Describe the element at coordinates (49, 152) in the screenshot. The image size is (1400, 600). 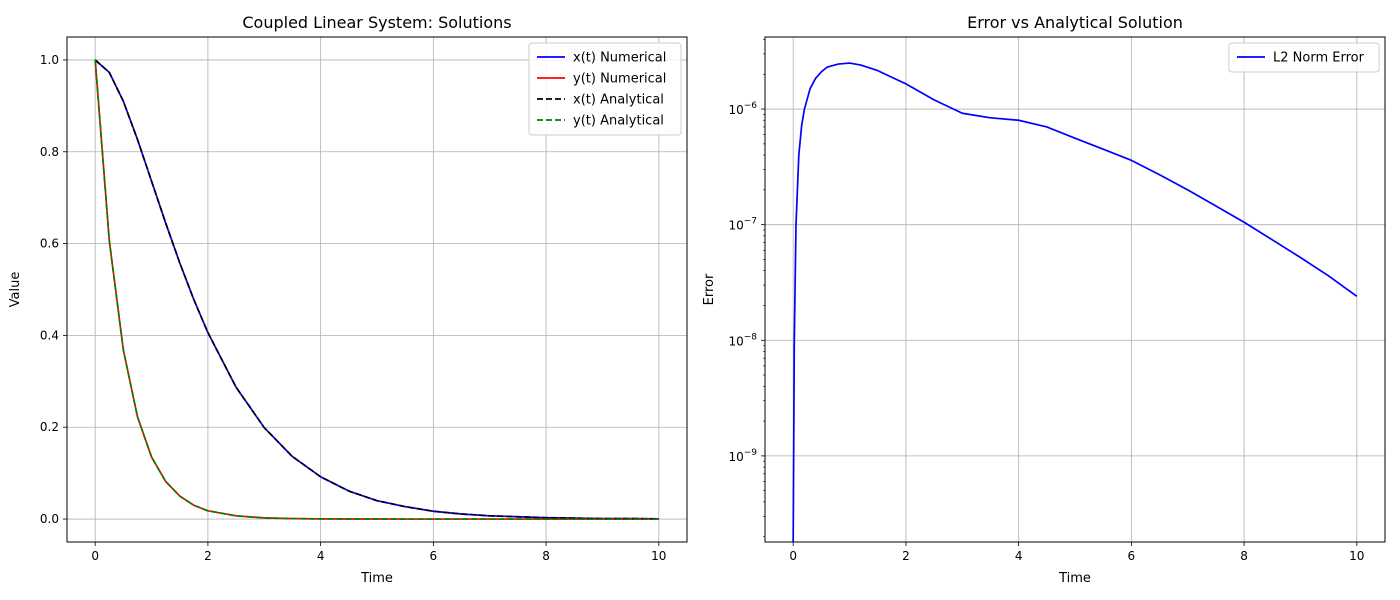
I see `y-tick-label: 0.8` at that location.